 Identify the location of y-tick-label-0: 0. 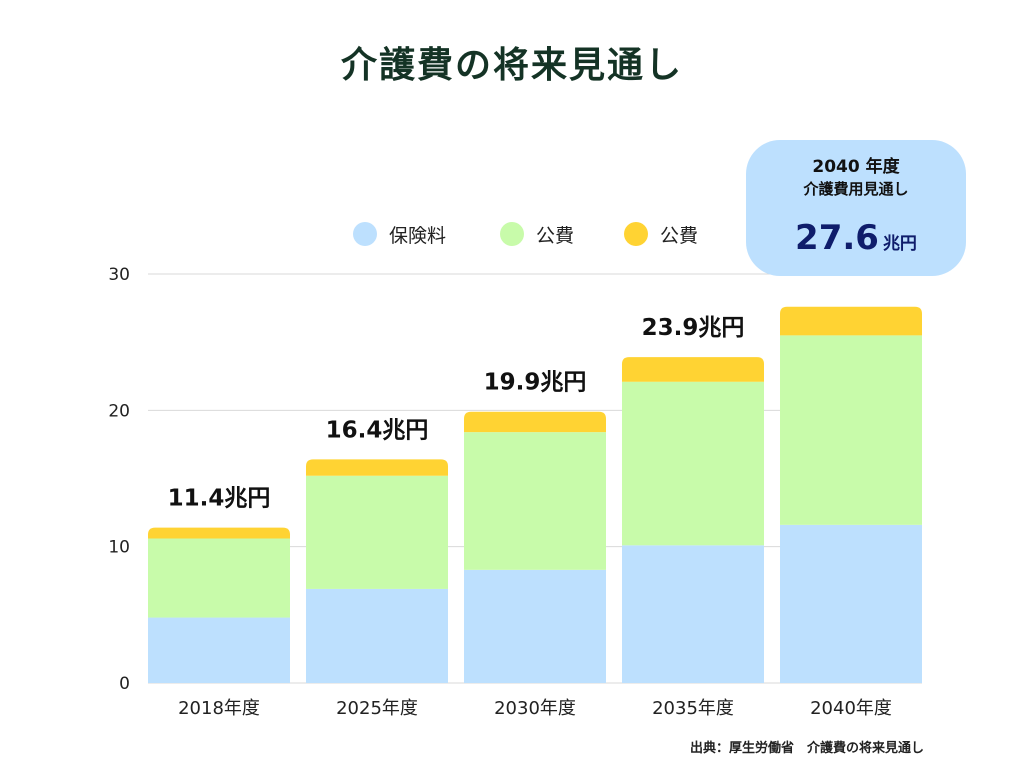
(124, 684).